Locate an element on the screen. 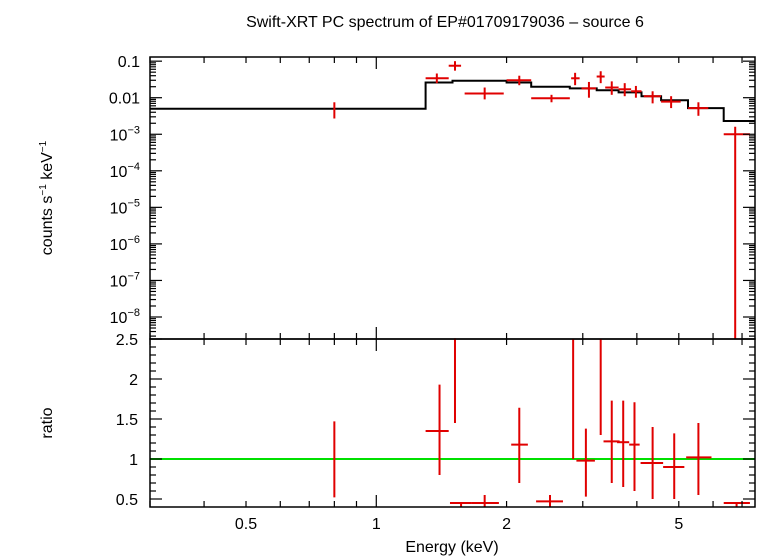  y-tick-label: 10⁻³ is located at coordinates (125, 134).